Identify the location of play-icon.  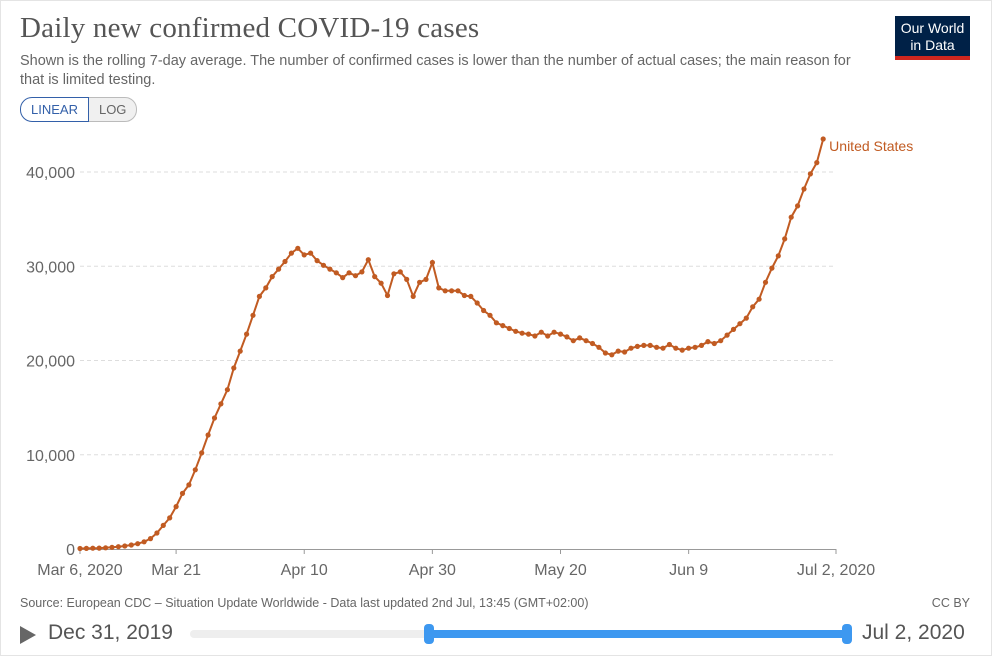
(28, 635).